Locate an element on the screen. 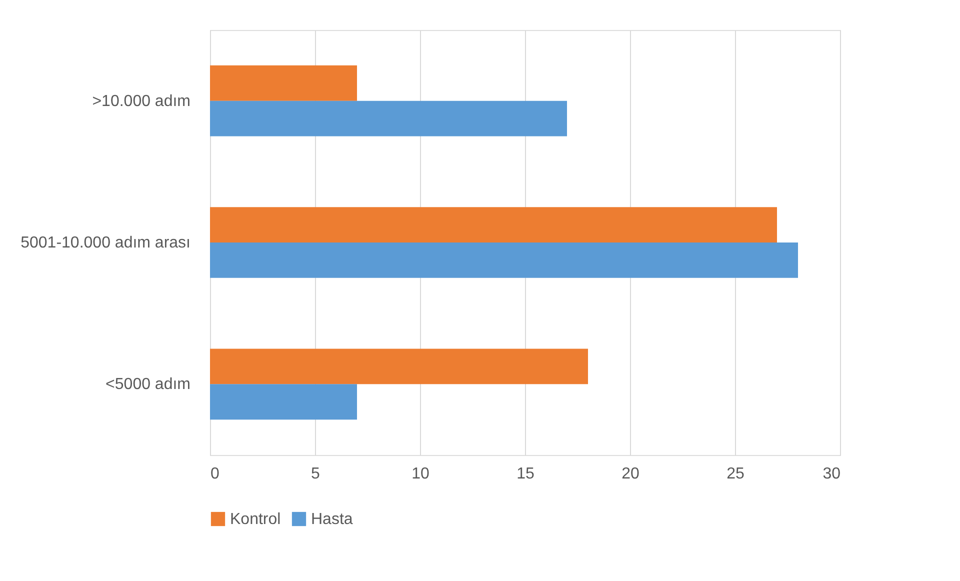  x-tick-label: 20 is located at coordinates (631, 474).